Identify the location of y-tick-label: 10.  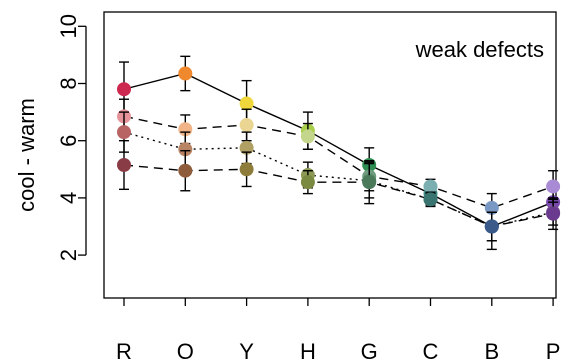
(68, 26).